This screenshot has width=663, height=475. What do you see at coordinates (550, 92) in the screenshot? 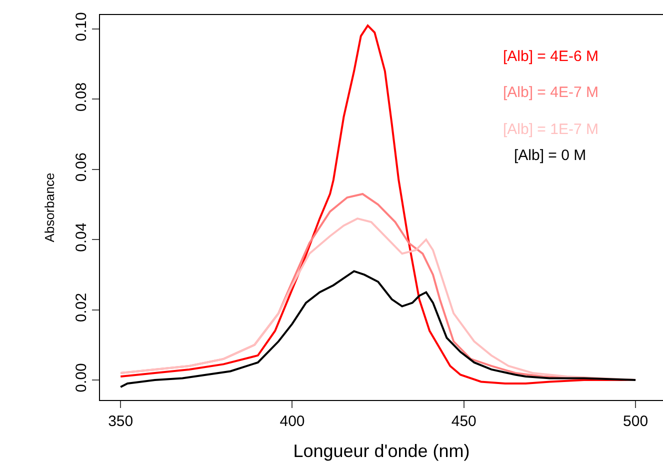
I see `text: [Alb] = 4E-7 M` at bounding box center [550, 92].